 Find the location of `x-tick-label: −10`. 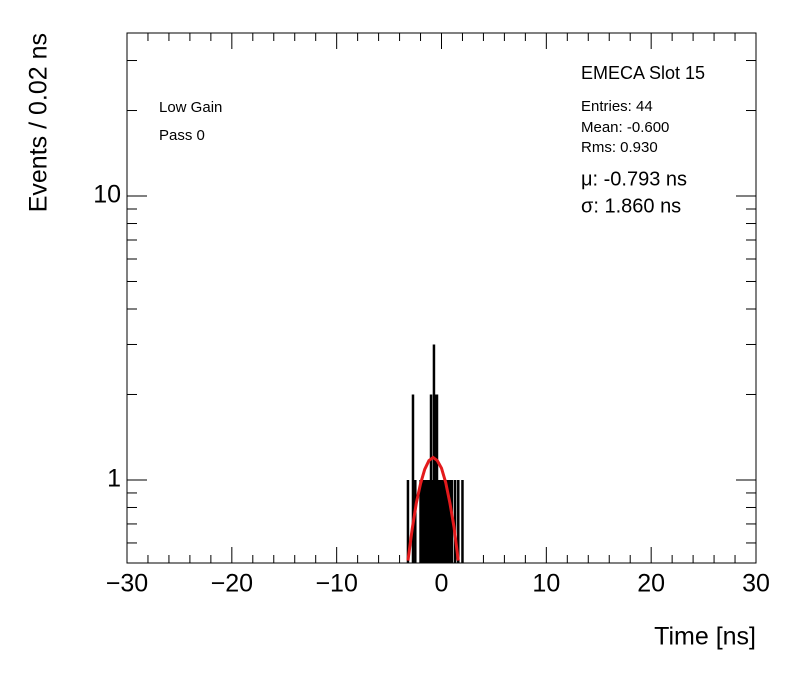

x-tick-label: −10 is located at coordinates (336, 584).